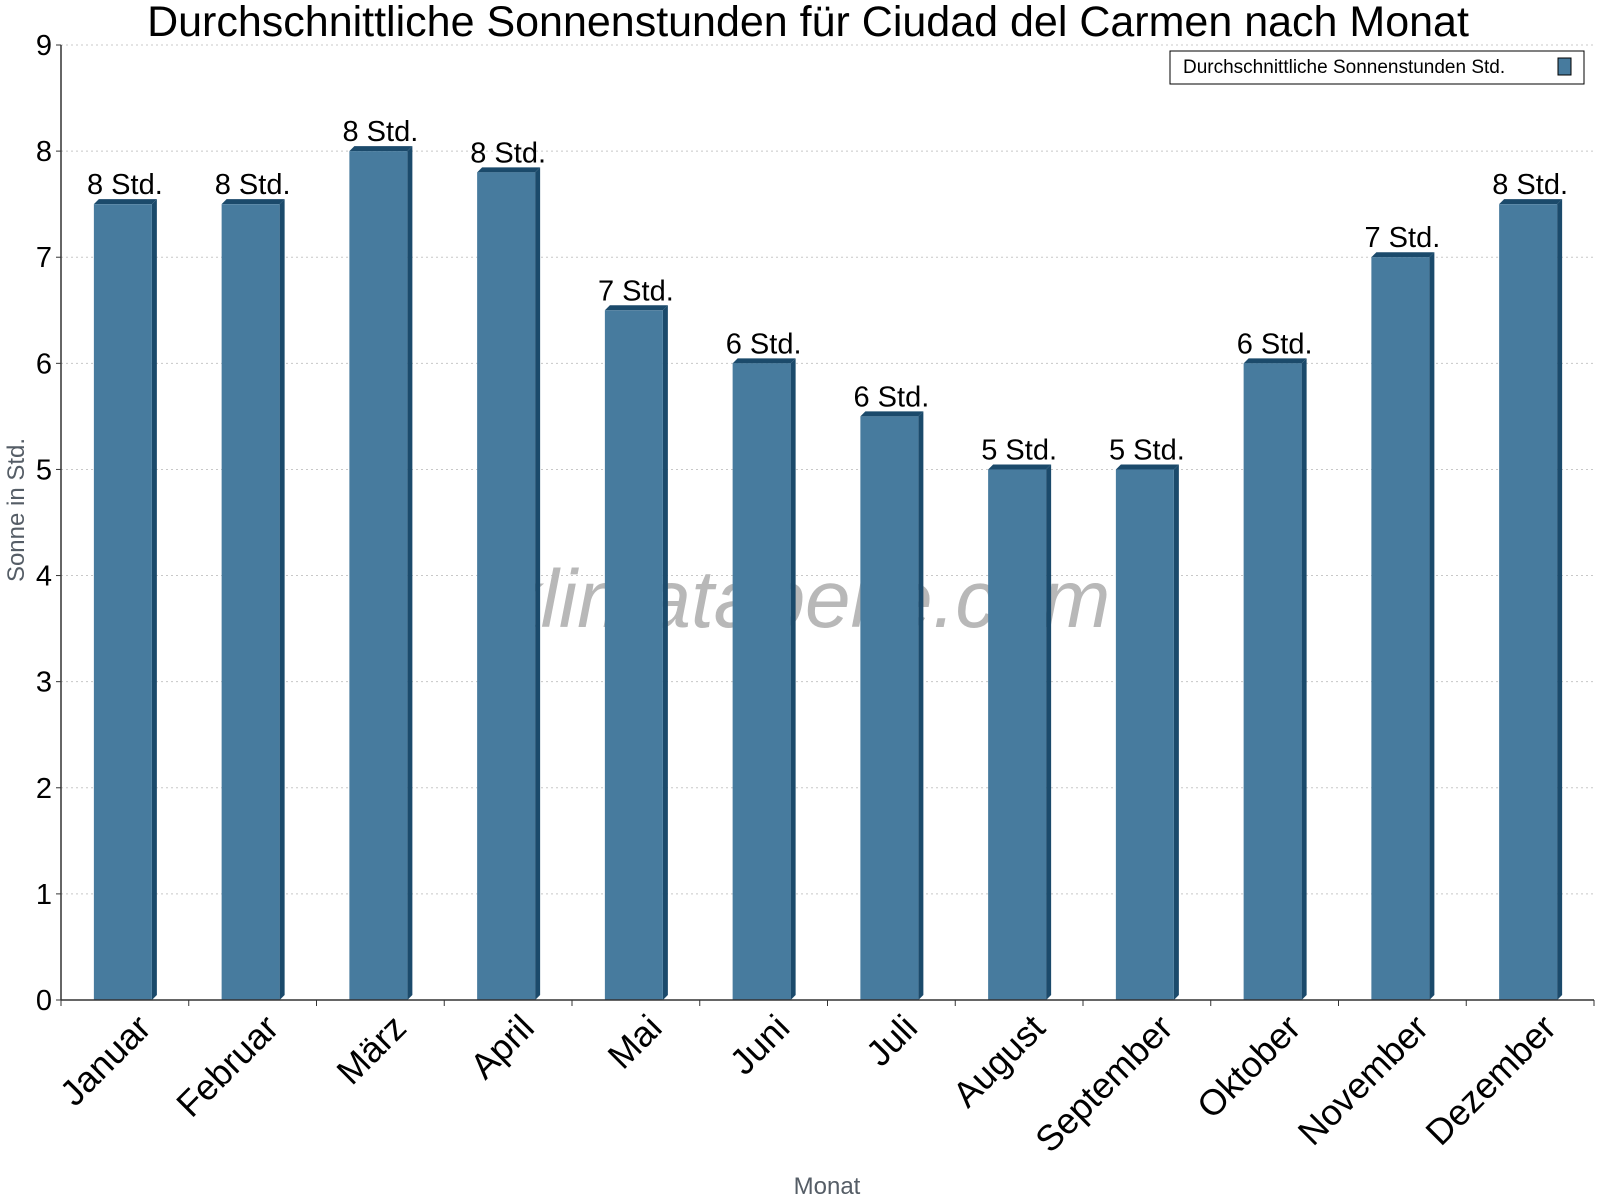 The image size is (1600, 1200). What do you see at coordinates (44, 152) in the screenshot?
I see `y-tick-label: 8` at bounding box center [44, 152].